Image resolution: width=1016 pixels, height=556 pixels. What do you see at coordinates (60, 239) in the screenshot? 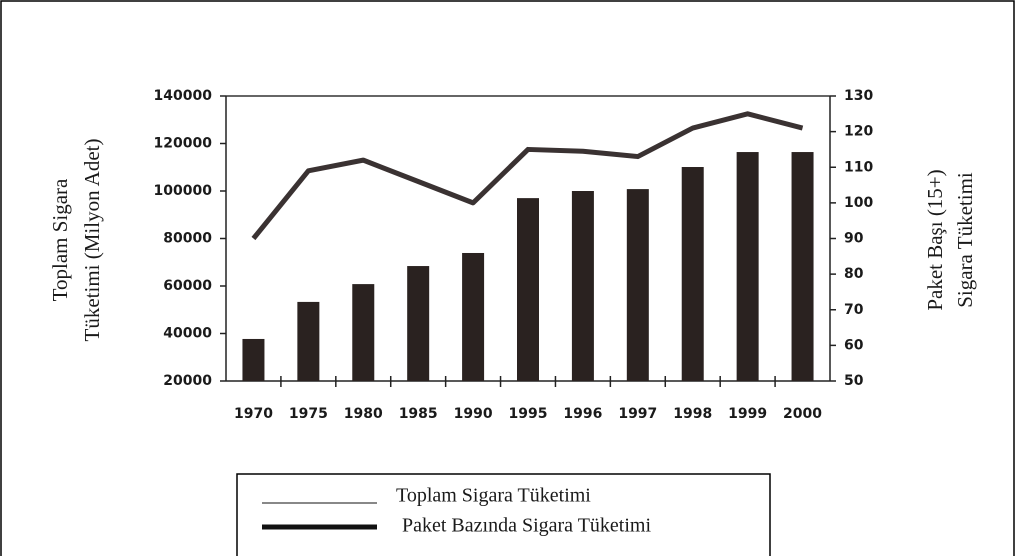
I see `y-axis-label: Toplam Sigara` at bounding box center [60, 239].